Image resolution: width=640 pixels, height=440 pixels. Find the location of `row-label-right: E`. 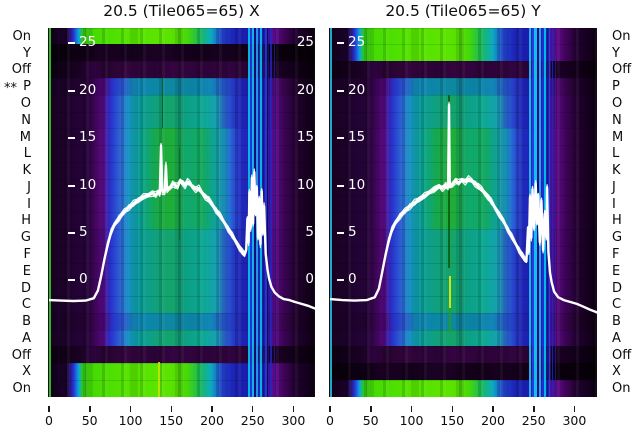

row-label-right: E is located at coordinates (616, 271).